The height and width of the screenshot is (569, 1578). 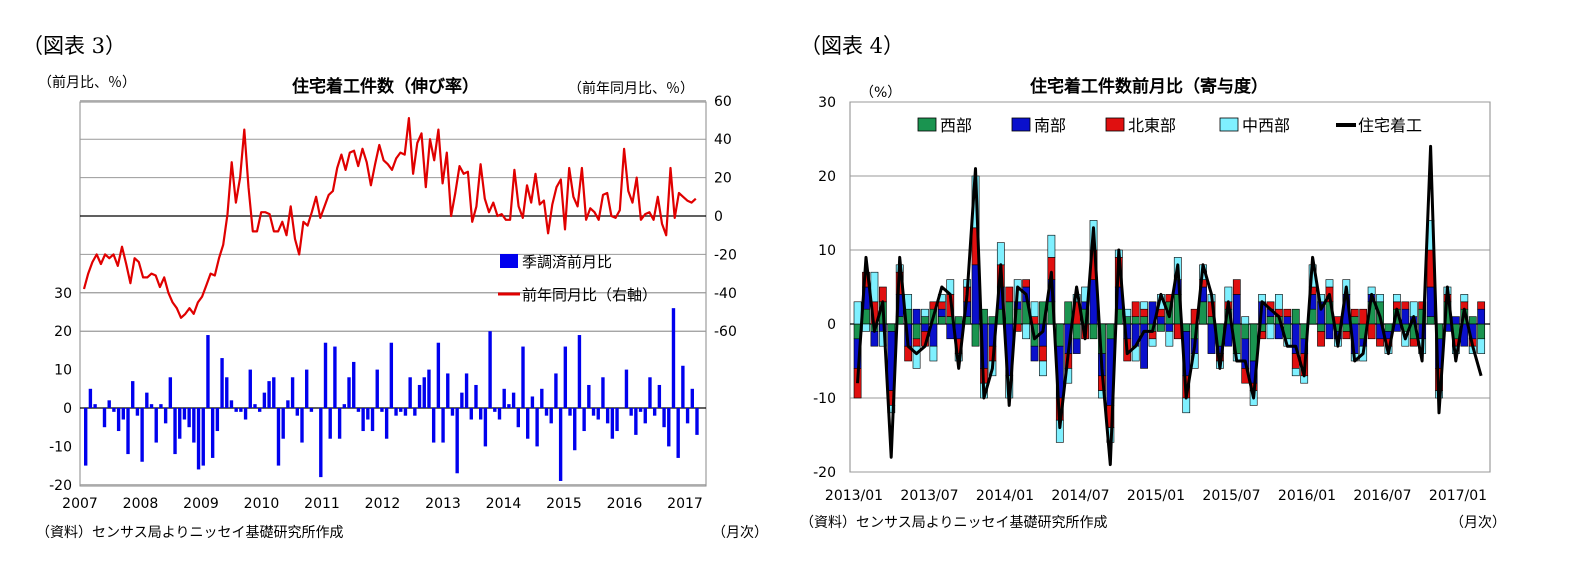 What do you see at coordinates (262, 504) in the screenshot?
I see `x-axis-tick-label: 2010` at bounding box center [262, 504].